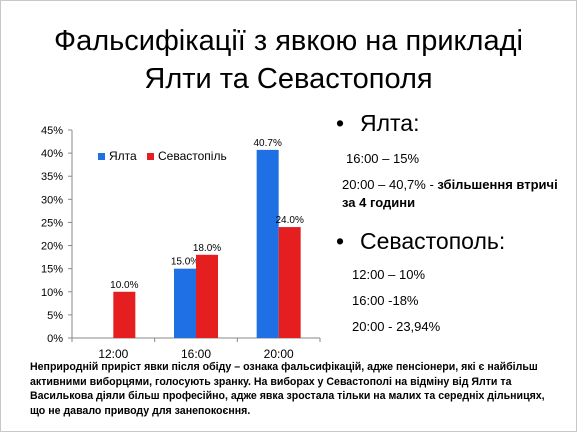 This screenshot has height=432, width=577. I want to click on y-tick-label: 0%, so click(55, 339).